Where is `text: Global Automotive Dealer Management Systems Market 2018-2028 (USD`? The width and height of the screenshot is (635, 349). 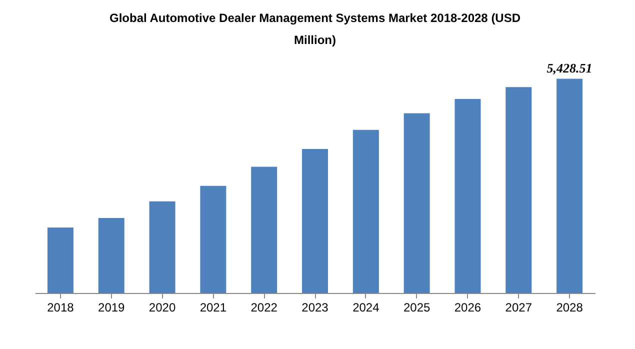 text: Global Automotive Dealer Management Systems Market 2018-2028 (USD is located at coordinates (315, 18).